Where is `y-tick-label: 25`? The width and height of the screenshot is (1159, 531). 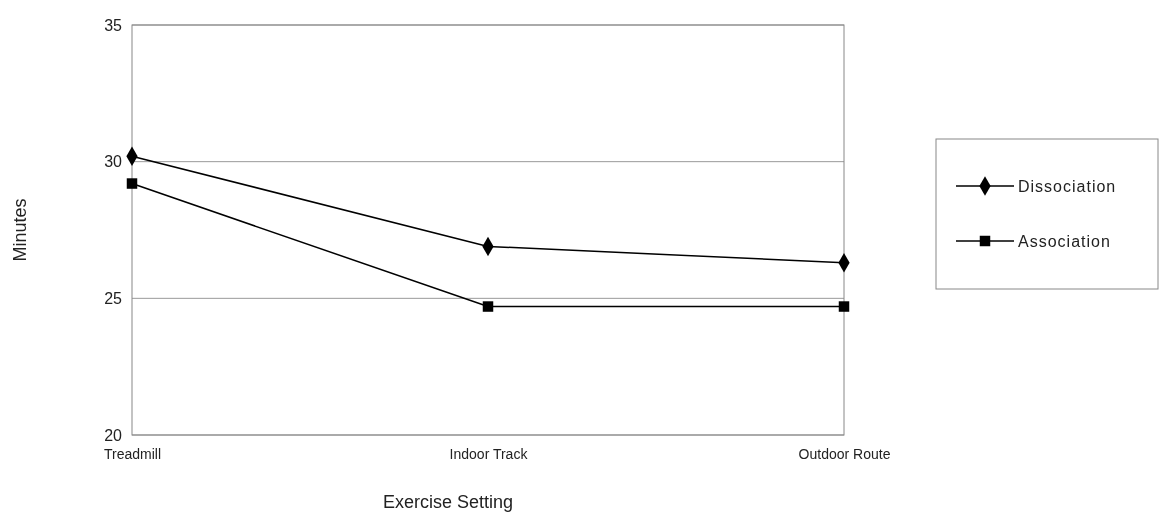 y-tick-label: 25 is located at coordinates (113, 298).